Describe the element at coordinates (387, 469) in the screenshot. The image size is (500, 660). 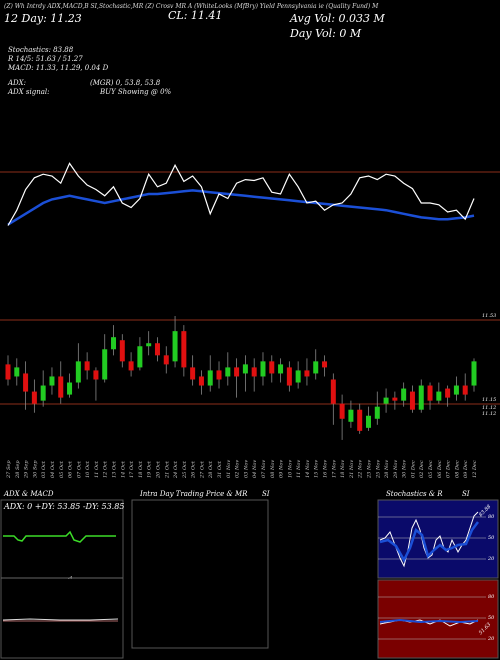
I see `date-label: 28 Nov` at that location.